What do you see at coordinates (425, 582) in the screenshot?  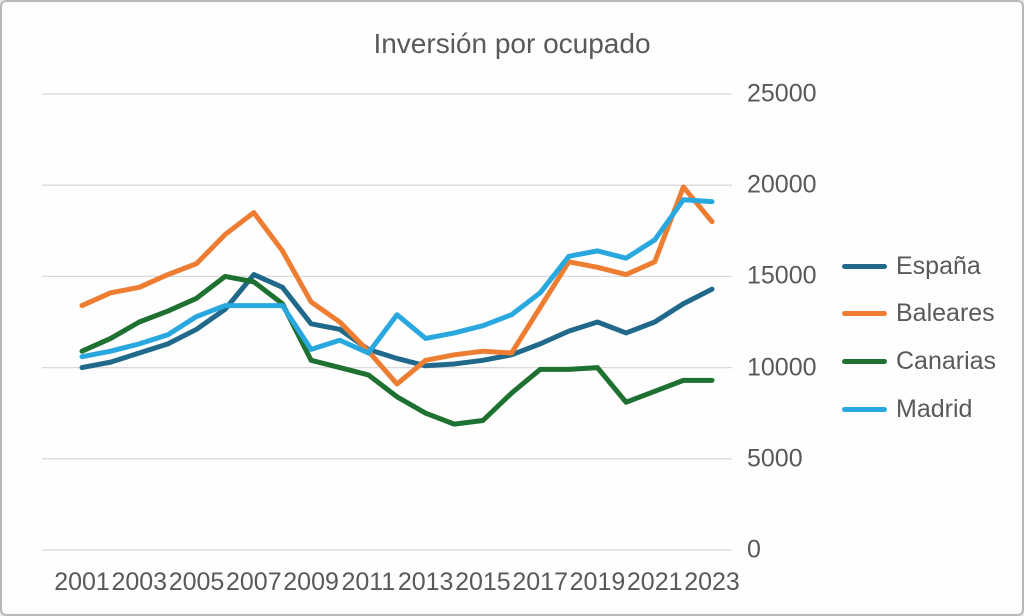 I see `x-tick-label: 2013` at bounding box center [425, 582].